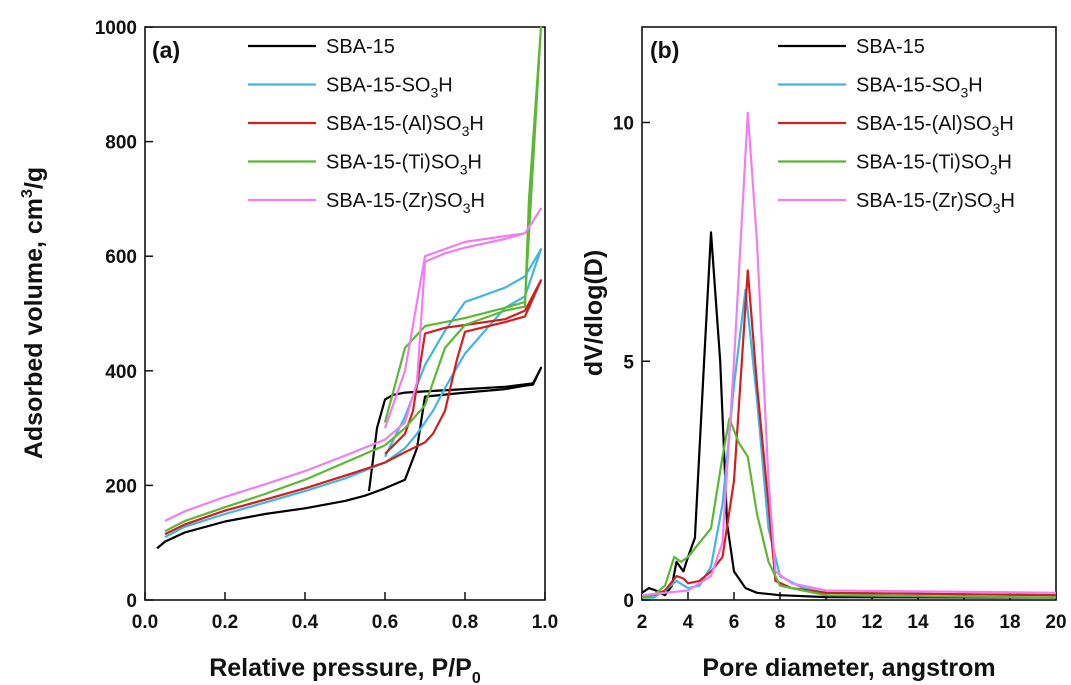 This screenshot has width=1071, height=685. I want to click on panel-a-legend-item: SBA-15-SO3H, so click(350, 88).